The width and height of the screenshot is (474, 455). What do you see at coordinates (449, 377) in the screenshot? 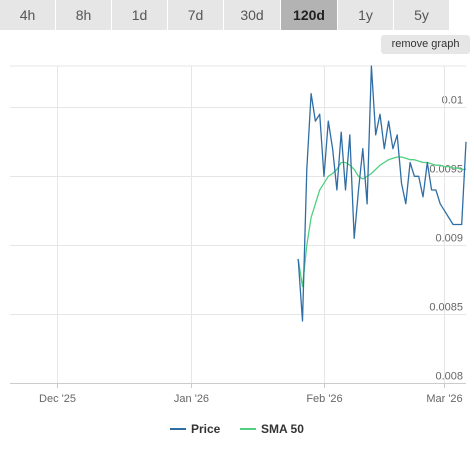
I see `y-tick-label: 0.008` at bounding box center [449, 377].